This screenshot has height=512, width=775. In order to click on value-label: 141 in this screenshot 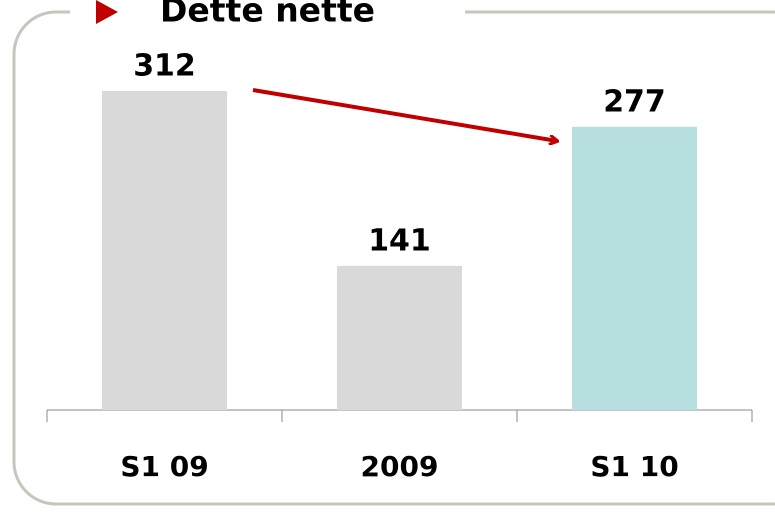, I will do `click(399, 240)`.